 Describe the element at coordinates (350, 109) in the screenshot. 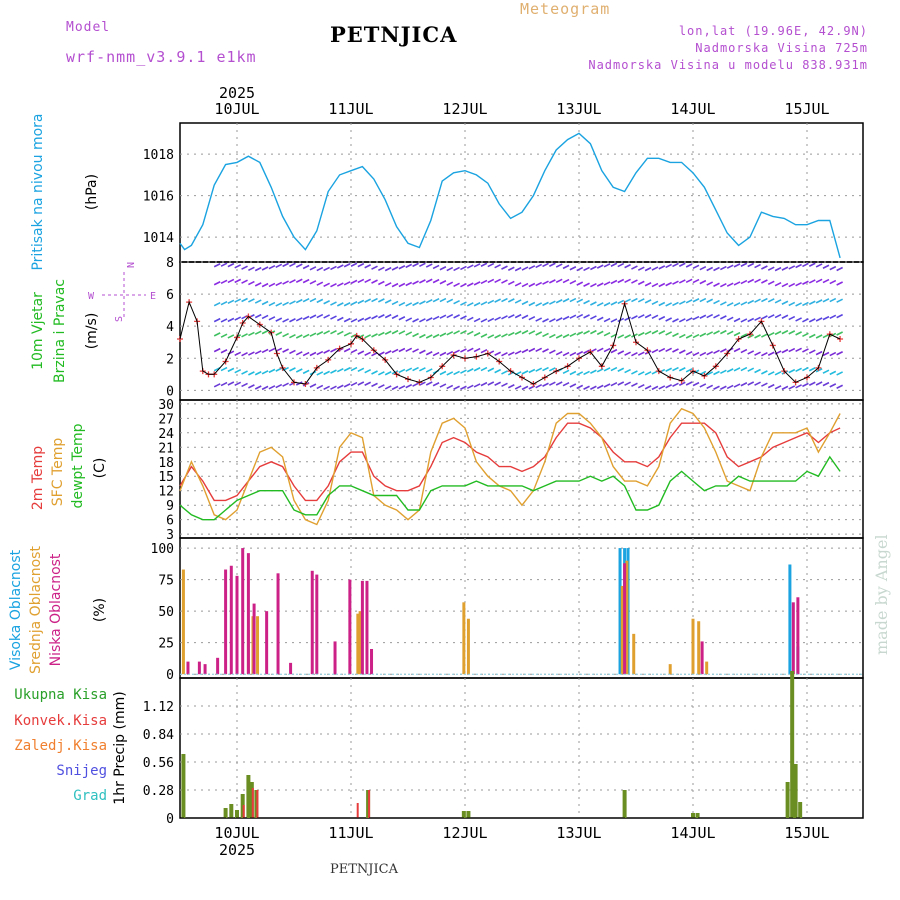

I see `x-tick-label-top: 11JUL` at that location.